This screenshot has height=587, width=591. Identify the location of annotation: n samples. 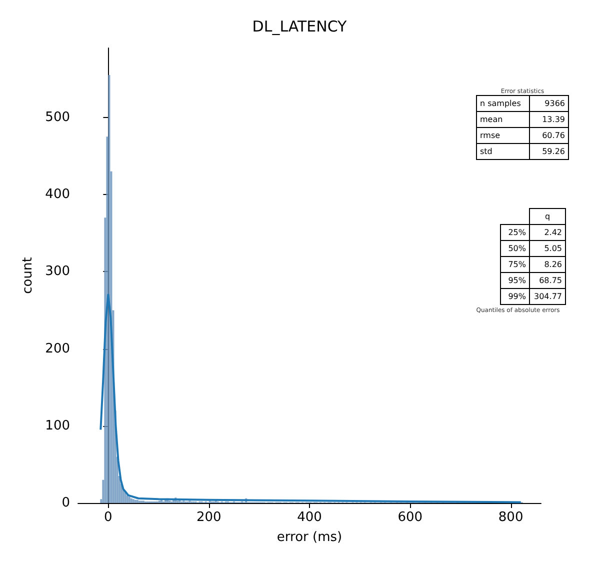
(503, 104).